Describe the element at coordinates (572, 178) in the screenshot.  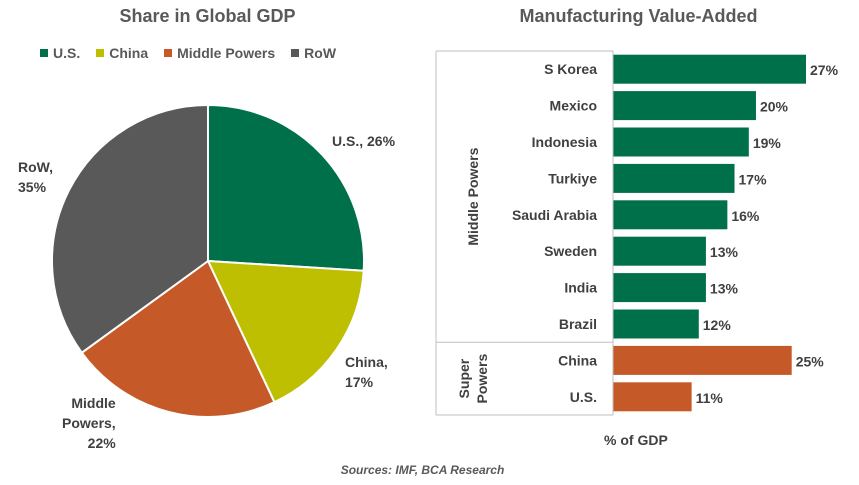
I see `category-label: Turkiye` at that location.